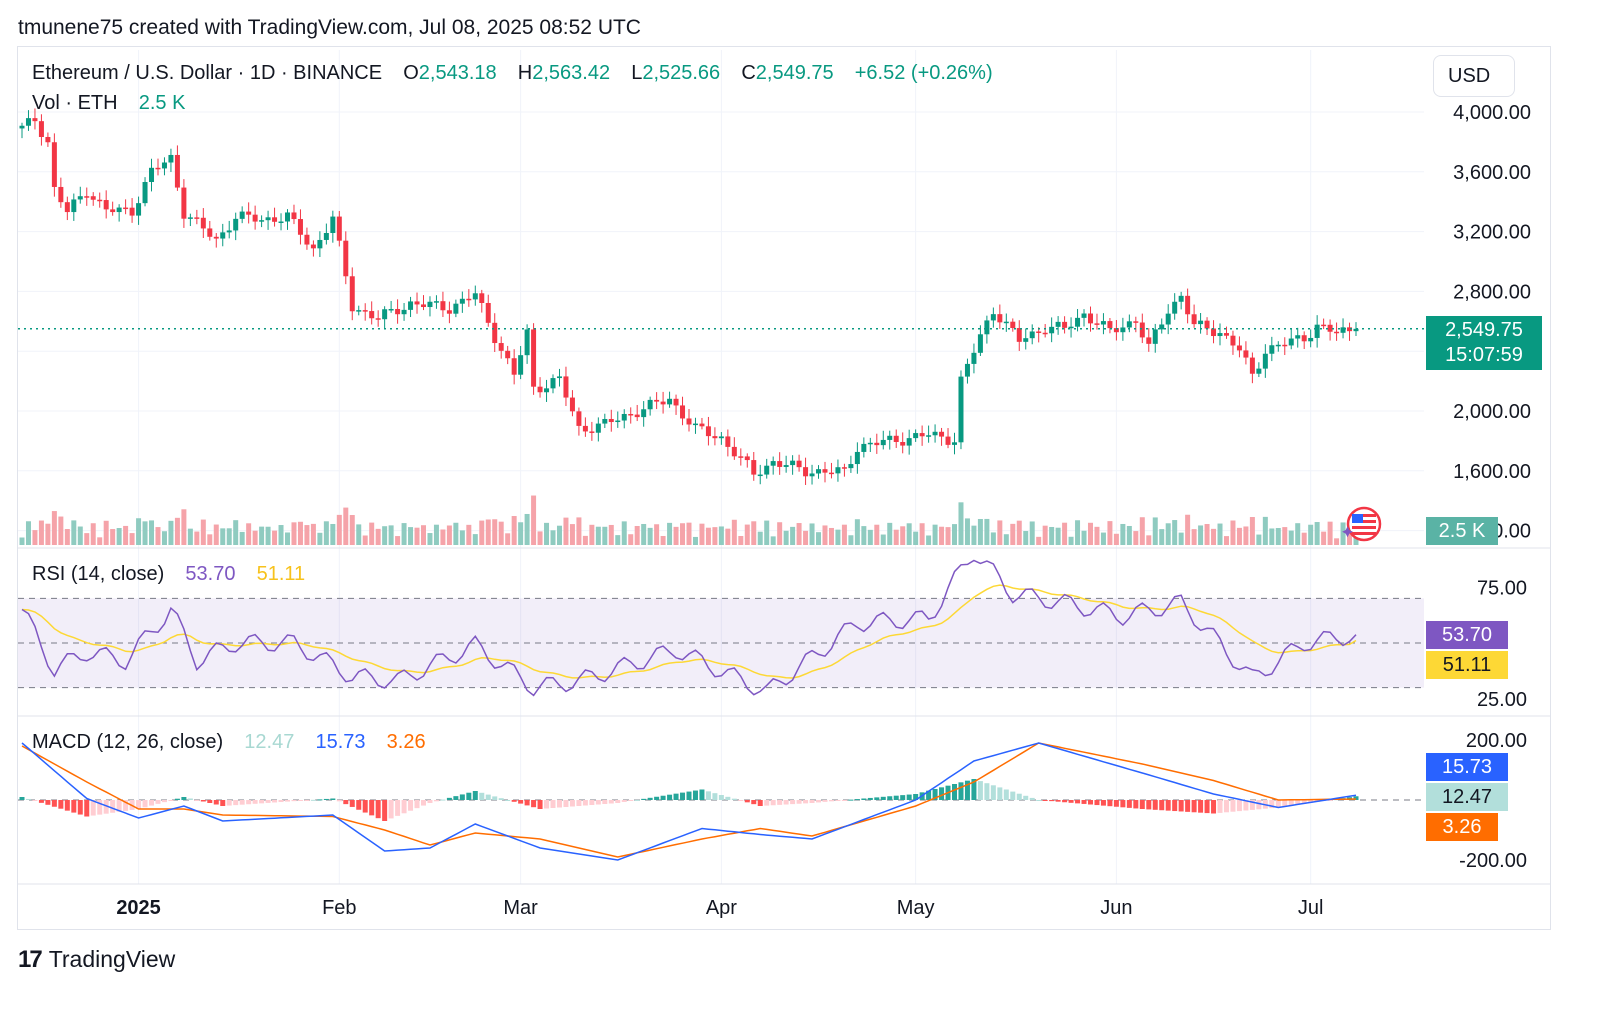  What do you see at coordinates (1462, 531) in the screenshot?
I see `volume-tag: 2.5 K` at bounding box center [1462, 531].